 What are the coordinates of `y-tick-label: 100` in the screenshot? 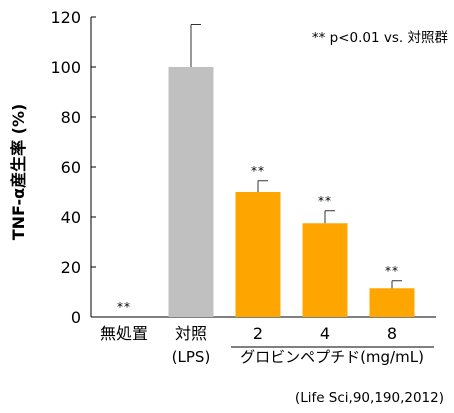 It's located at (65, 67).